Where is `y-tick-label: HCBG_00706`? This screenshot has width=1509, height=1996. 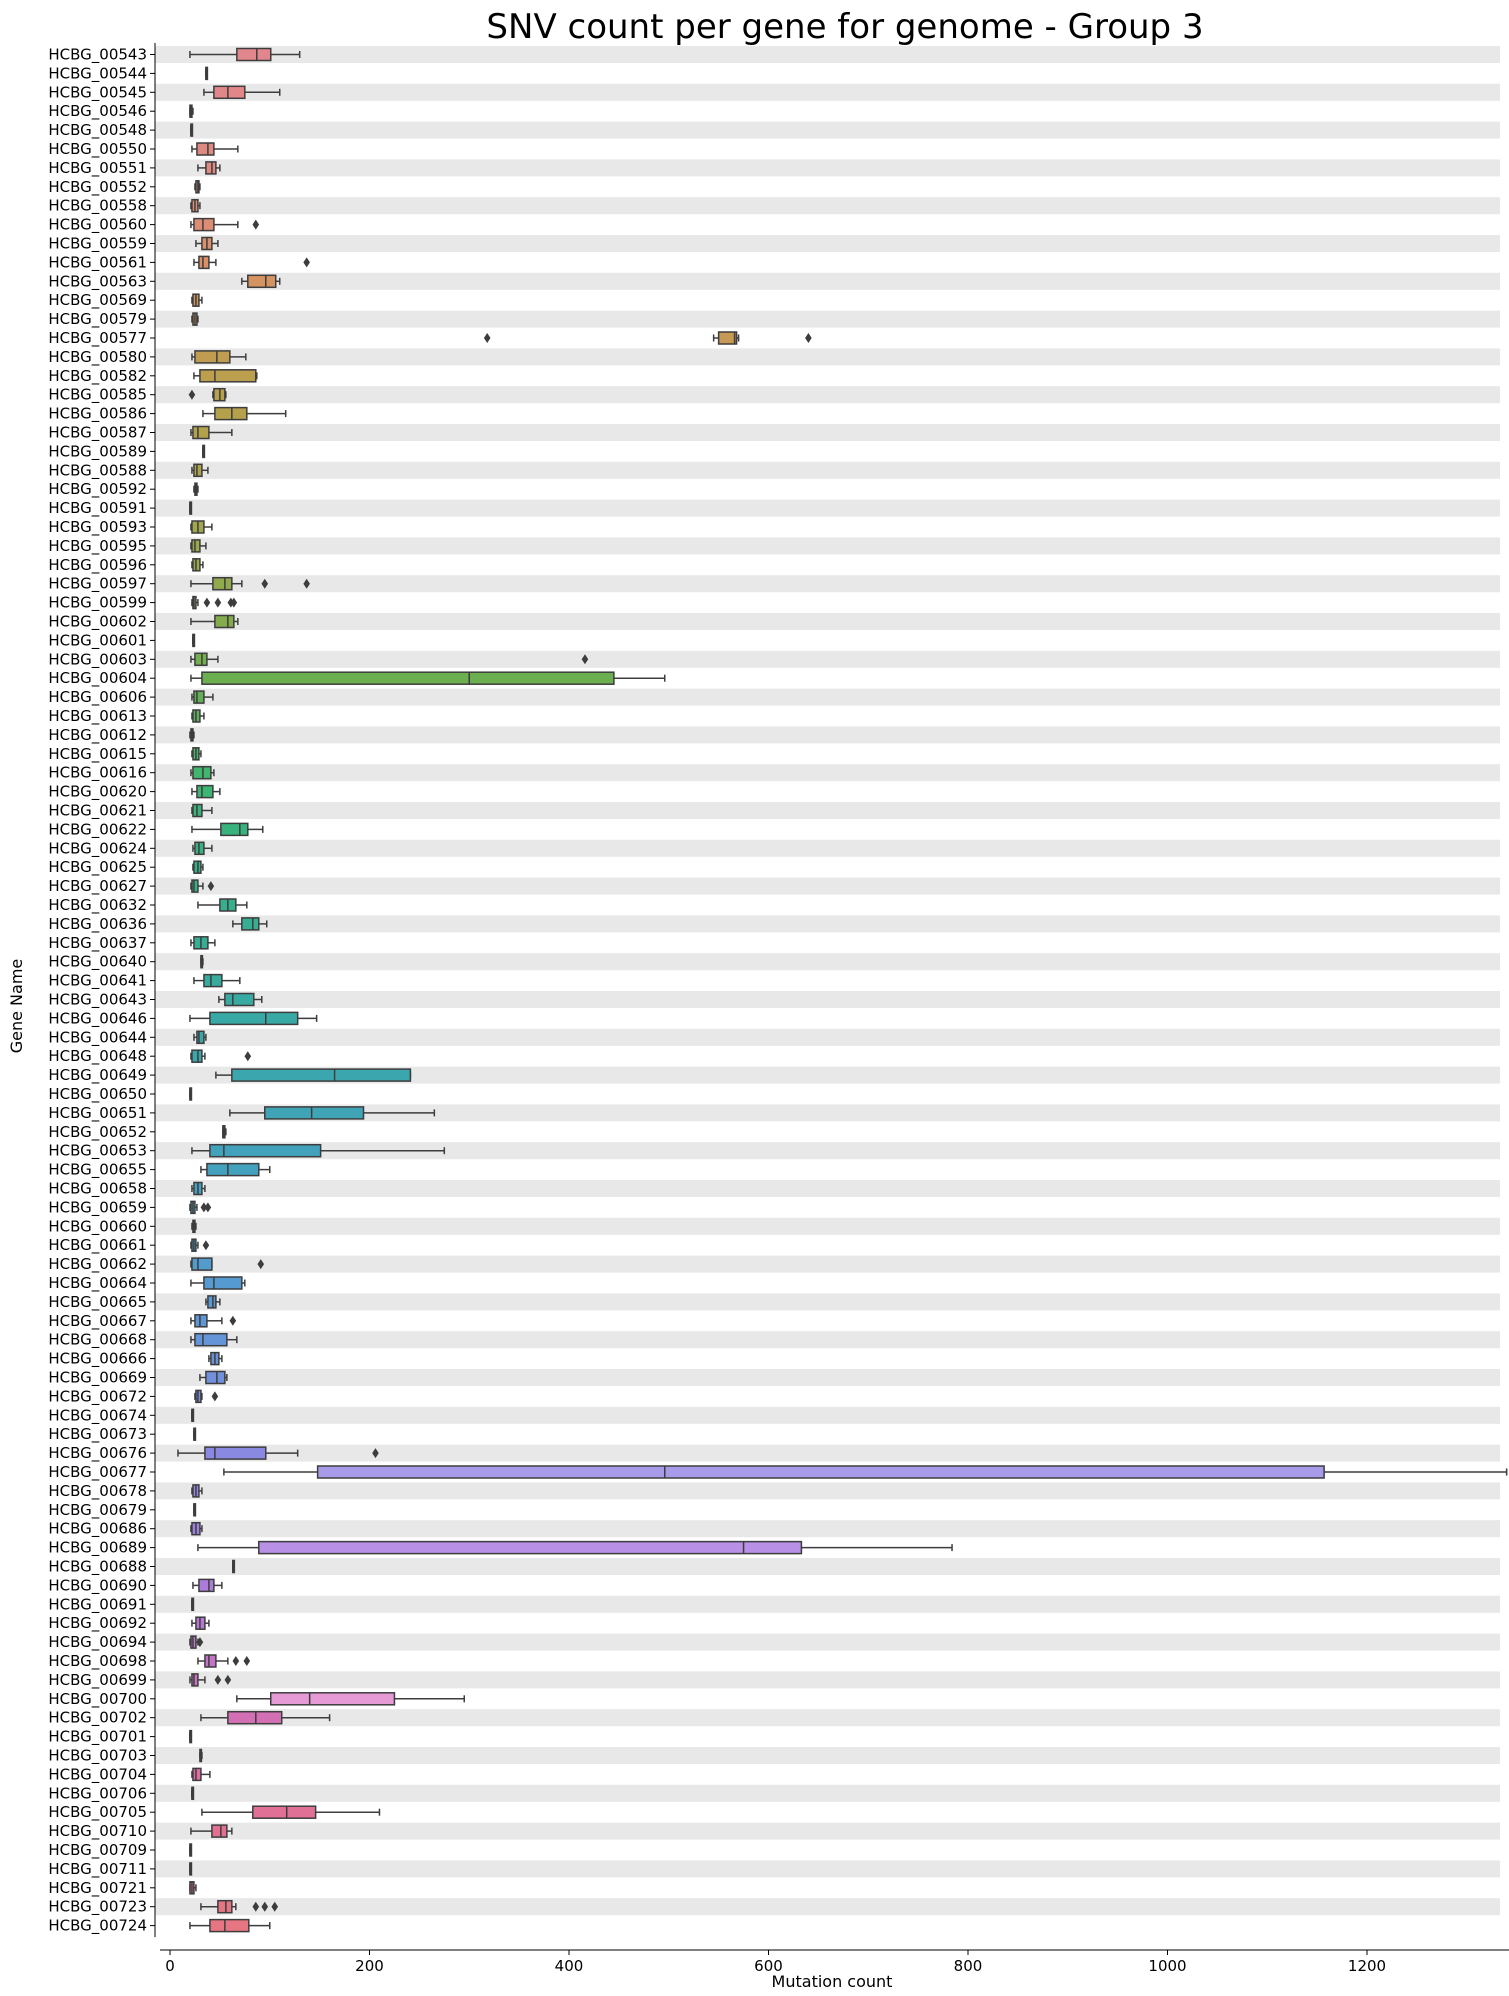
y-tick-label: HCBG_00706 is located at coordinates (97, 1793).